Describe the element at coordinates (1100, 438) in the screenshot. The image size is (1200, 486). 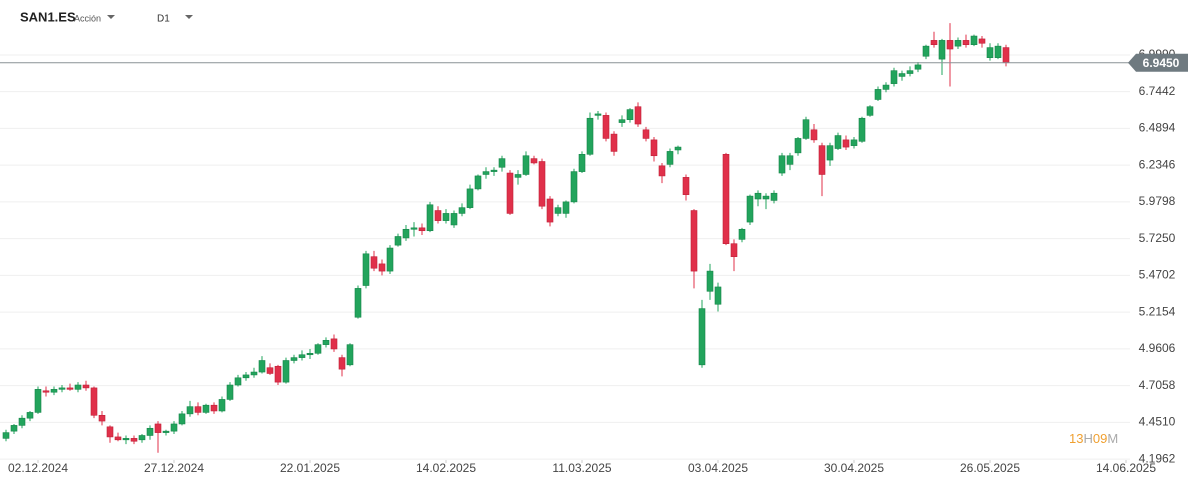
I see `countdown-minutes: 09` at that location.